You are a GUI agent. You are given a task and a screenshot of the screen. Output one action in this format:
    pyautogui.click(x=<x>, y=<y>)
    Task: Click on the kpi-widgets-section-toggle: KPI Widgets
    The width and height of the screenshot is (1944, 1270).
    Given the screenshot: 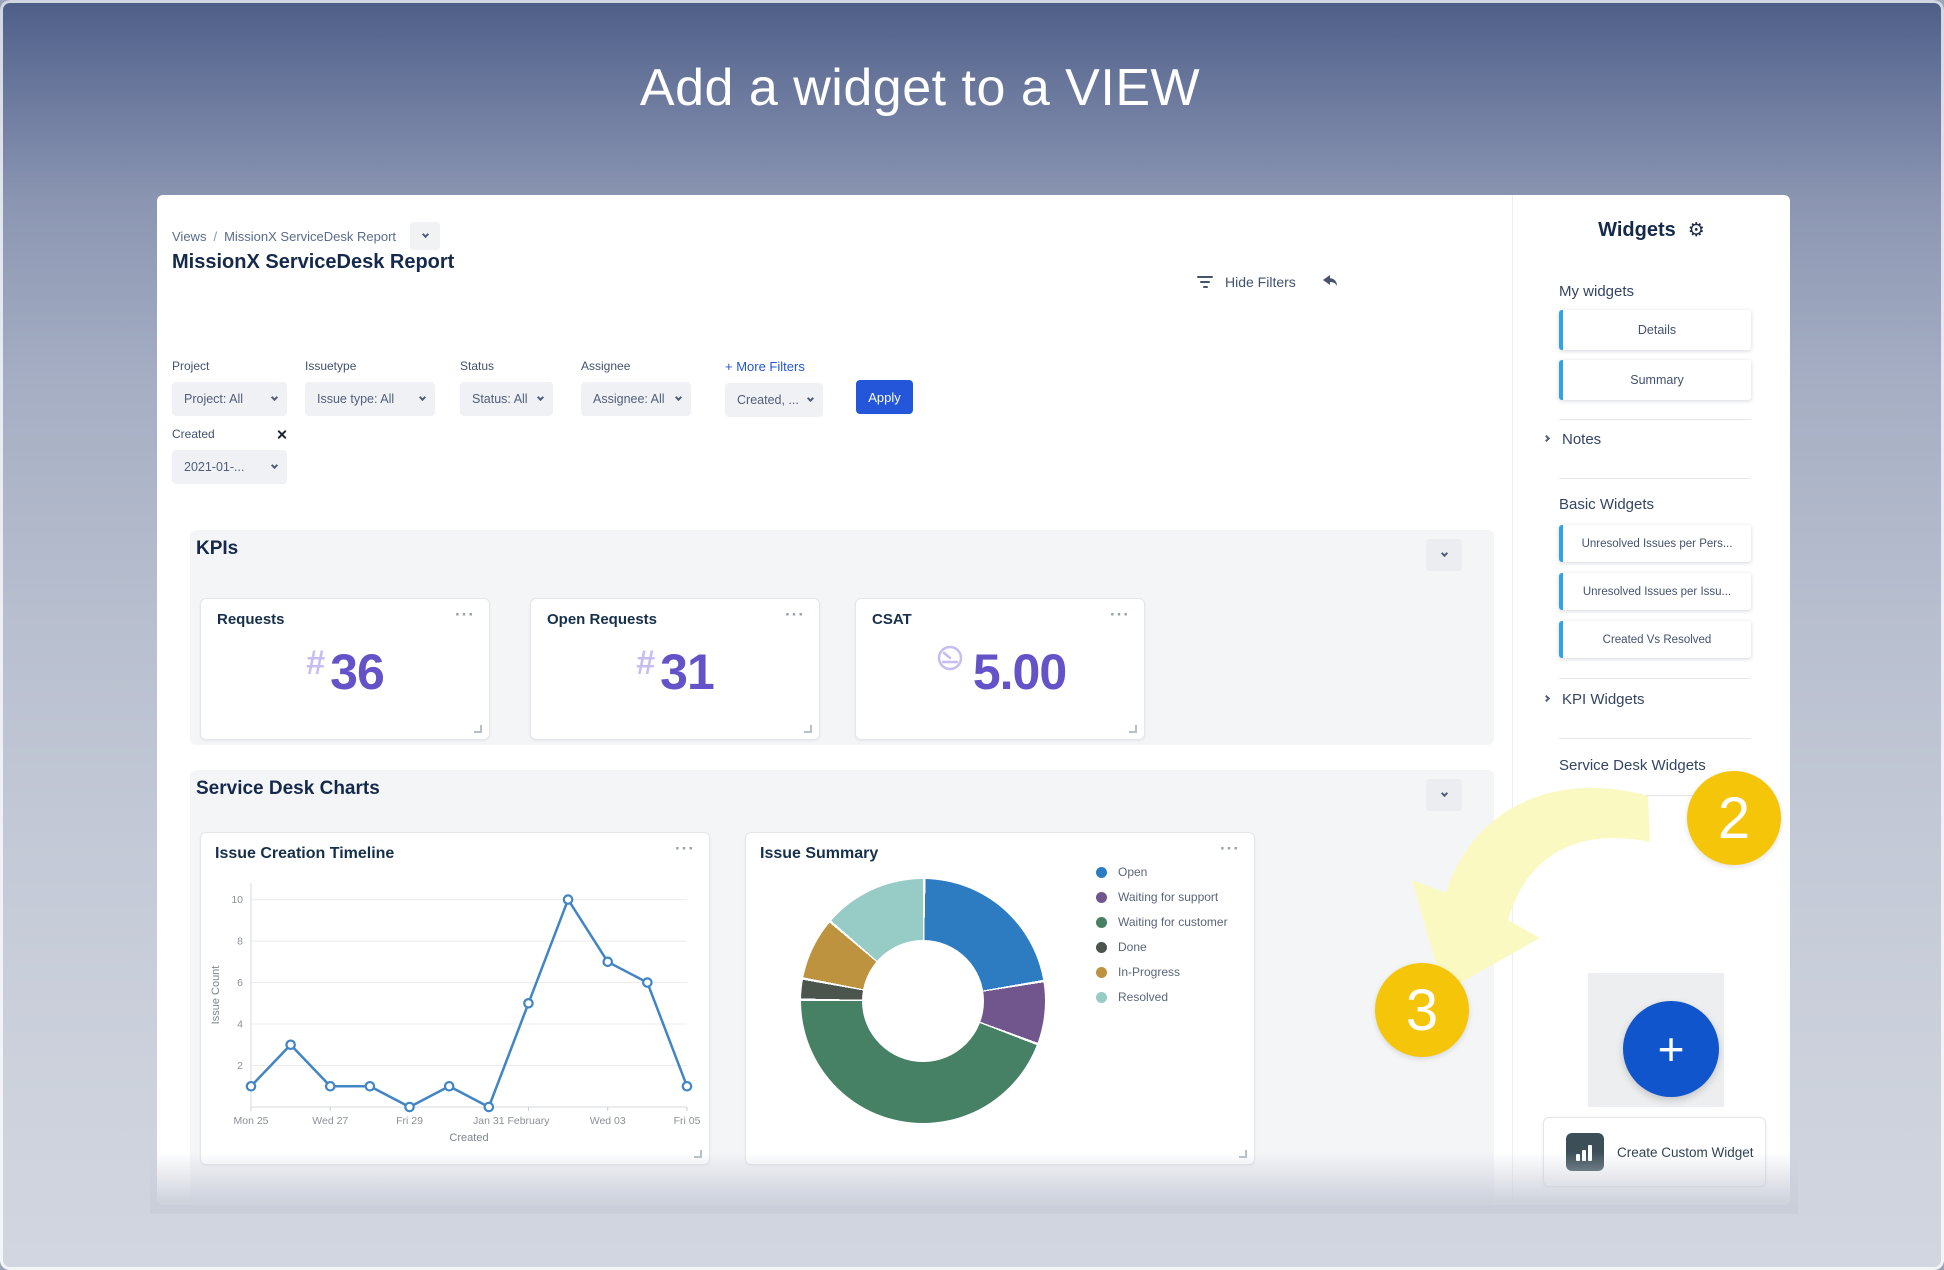 What is the action you would take?
    pyautogui.click(x=1593, y=699)
    